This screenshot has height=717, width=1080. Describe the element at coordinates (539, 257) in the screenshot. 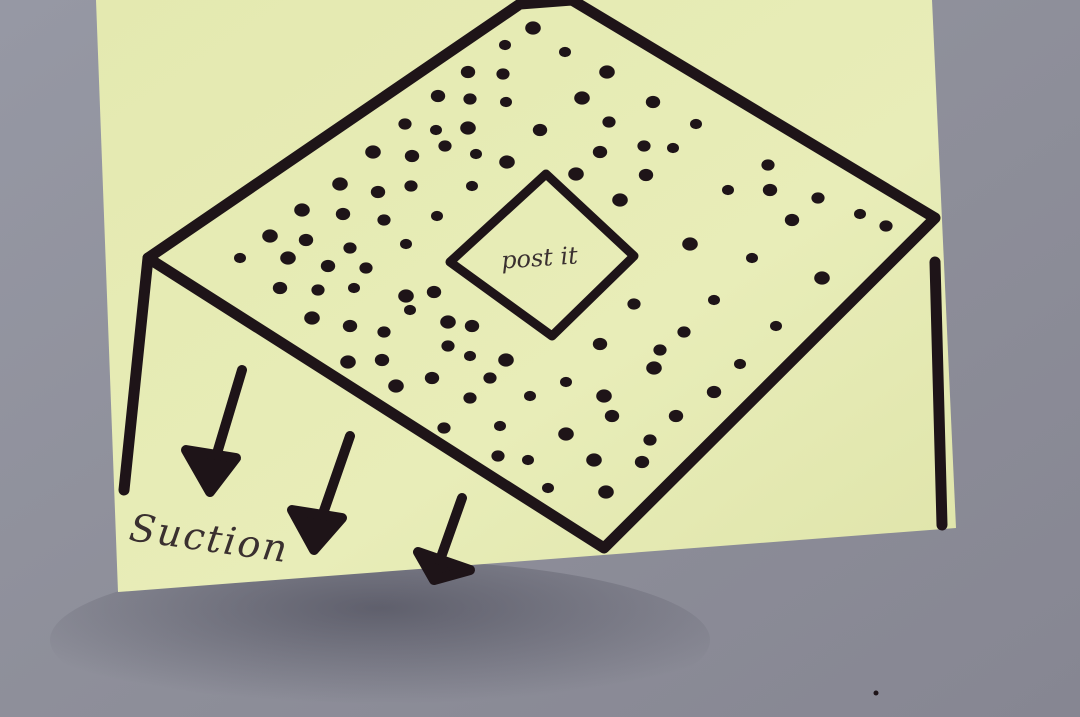

I see `center-label: post it` at that location.